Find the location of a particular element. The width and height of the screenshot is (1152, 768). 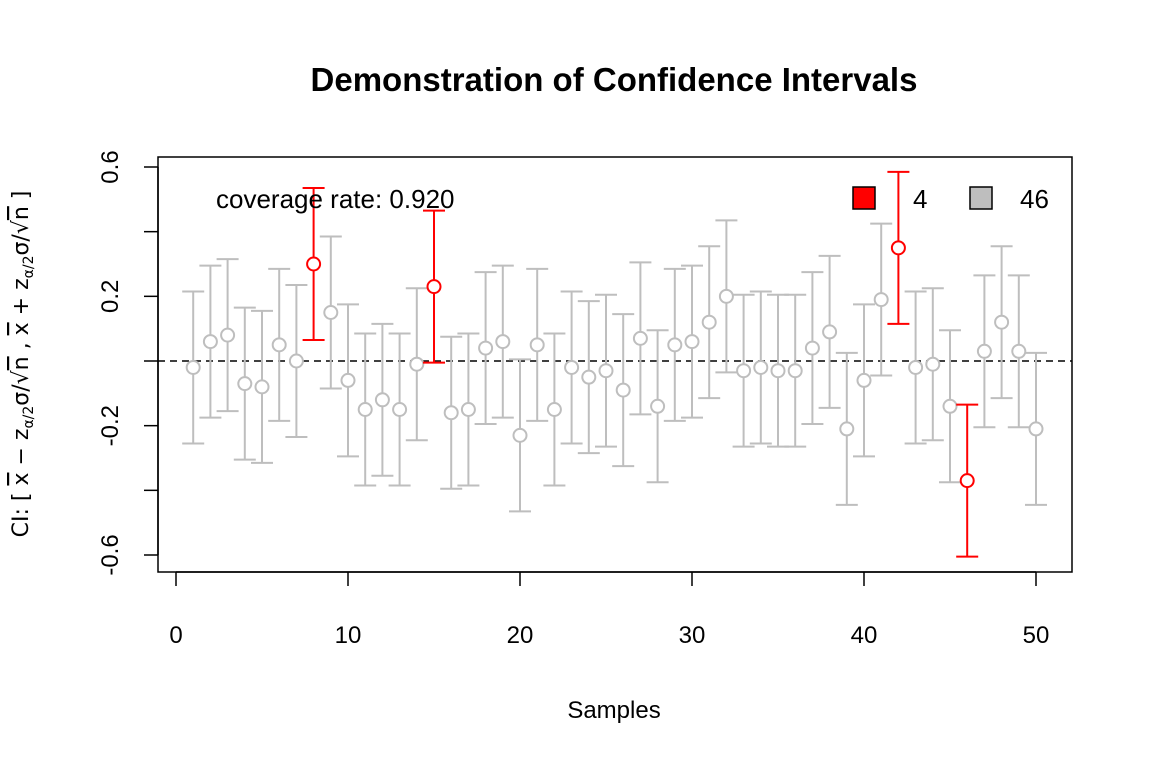

y-axis-label: CI: [ x − zα/2σ/√n , x + zα/2σ/√n ] is located at coordinates (23, 364).